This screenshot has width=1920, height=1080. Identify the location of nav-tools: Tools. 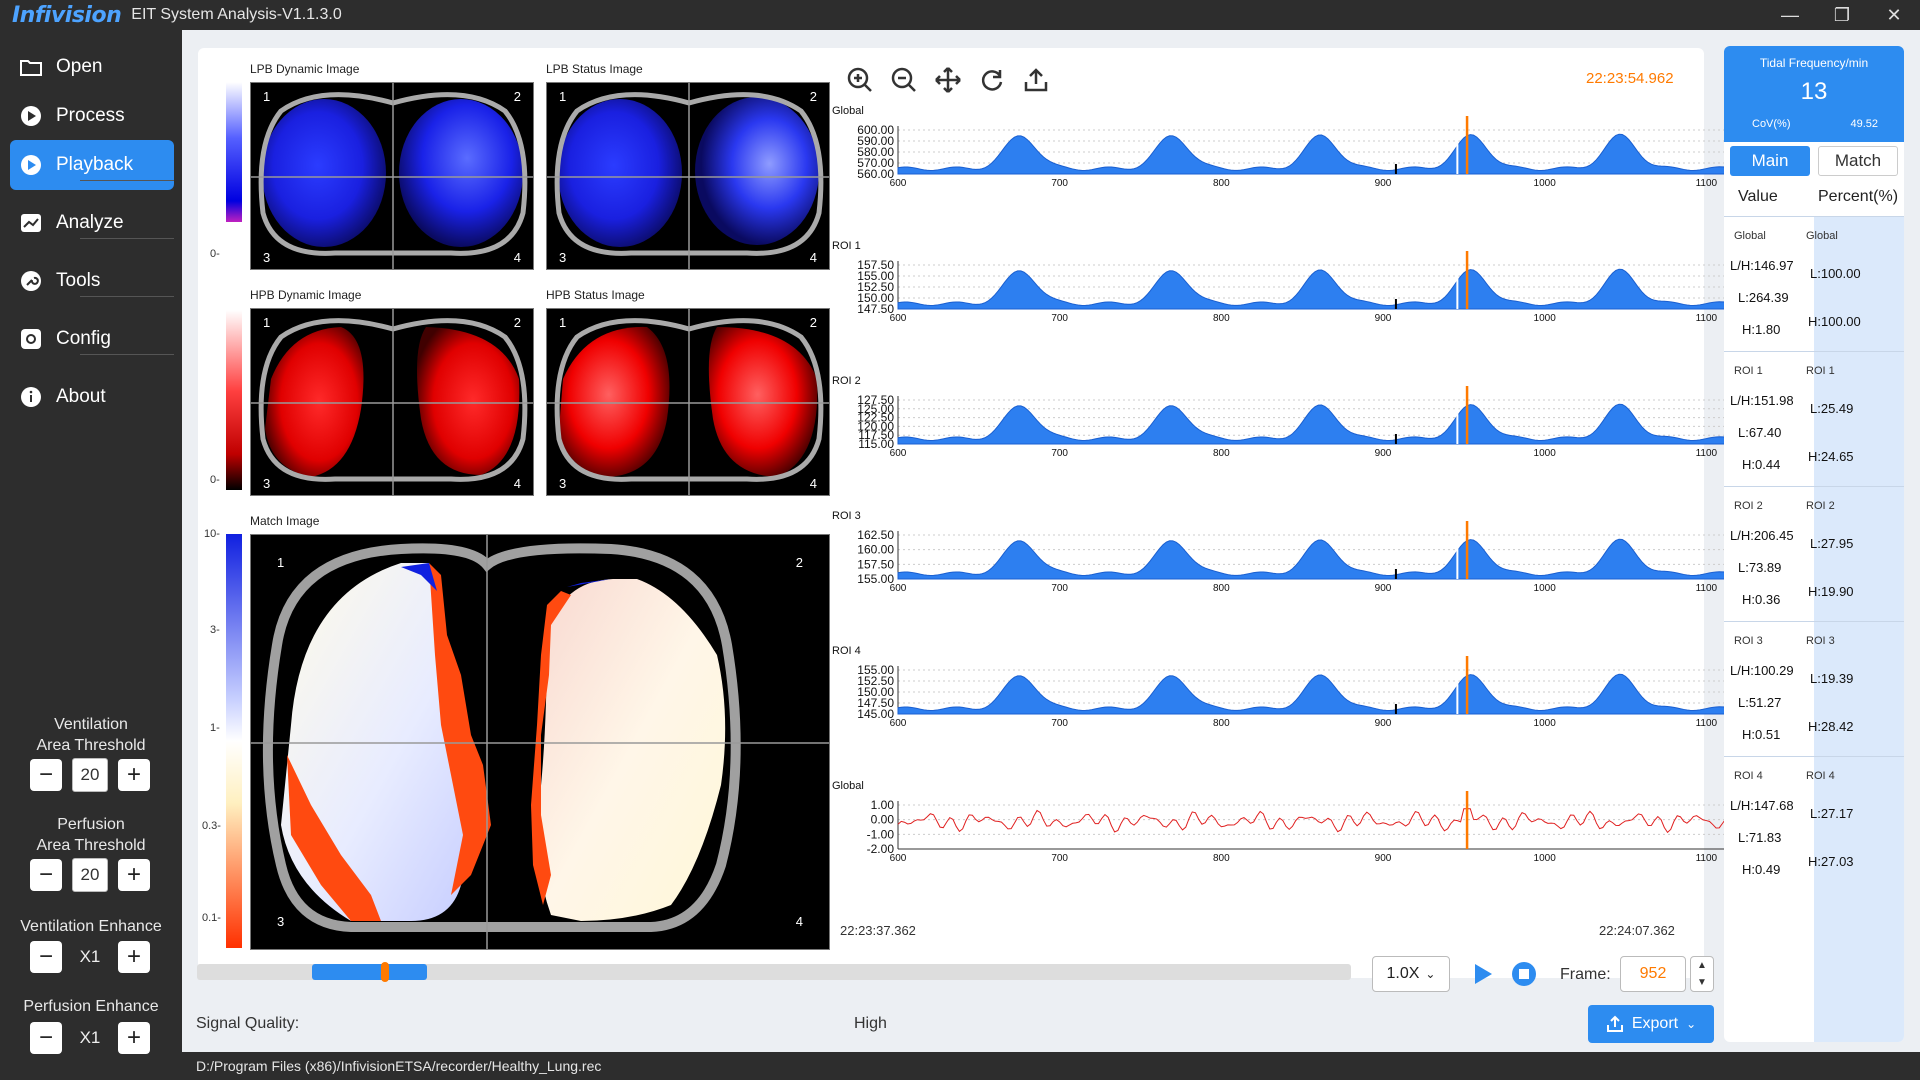
(92, 281).